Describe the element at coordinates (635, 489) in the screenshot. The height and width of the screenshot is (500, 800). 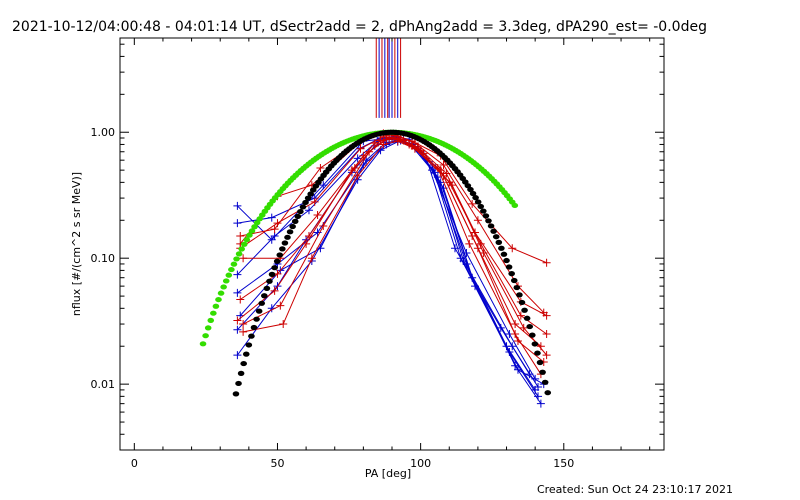
I see `created-timestamp: Created: Sun Oct 24 23:10:17 2021` at that location.